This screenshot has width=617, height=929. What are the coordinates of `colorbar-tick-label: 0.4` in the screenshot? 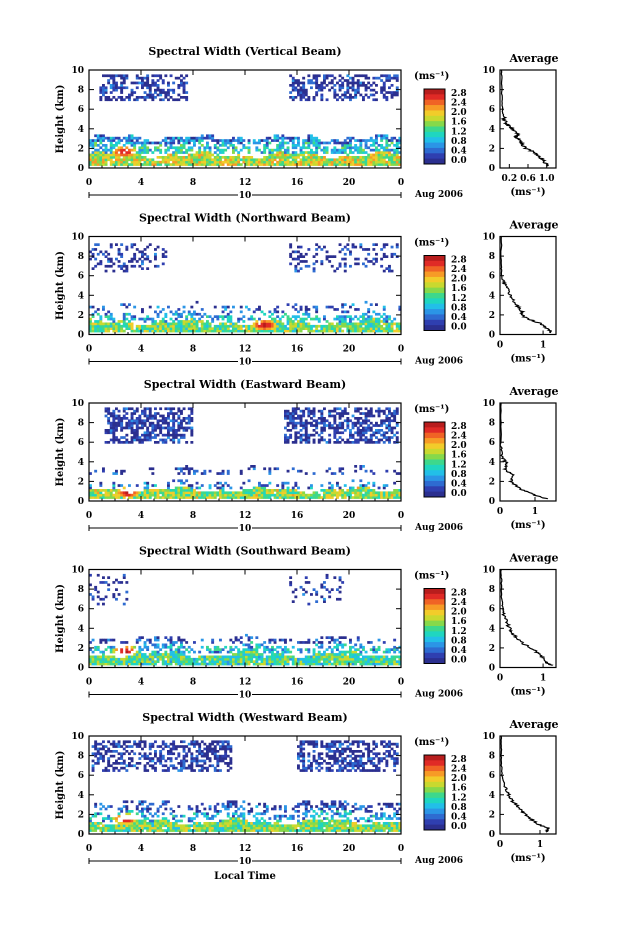 It's located at (459, 484).